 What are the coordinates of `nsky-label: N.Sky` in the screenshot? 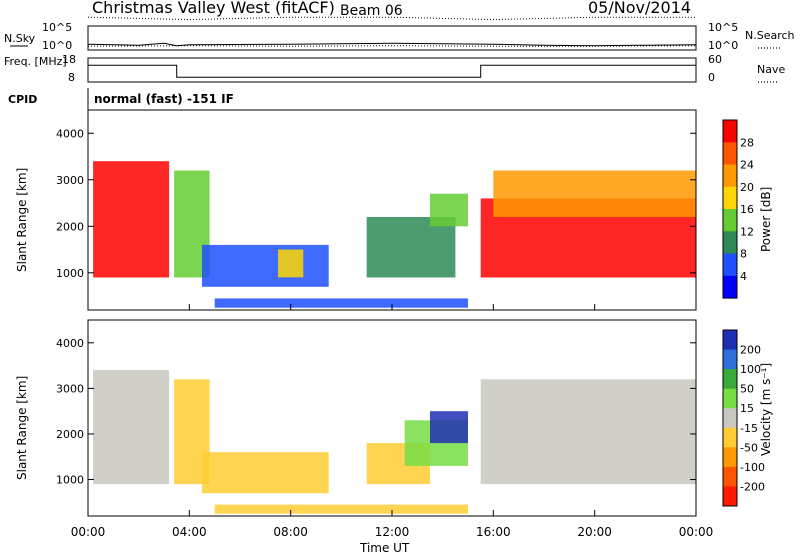 It's located at (20, 38).